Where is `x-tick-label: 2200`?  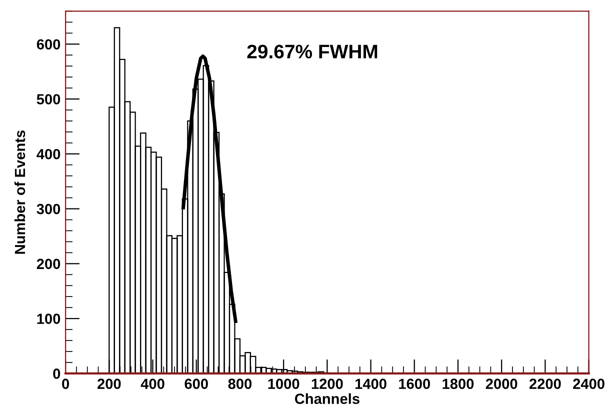
x-tick-label: 2200 is located at coordinates (545, 383).